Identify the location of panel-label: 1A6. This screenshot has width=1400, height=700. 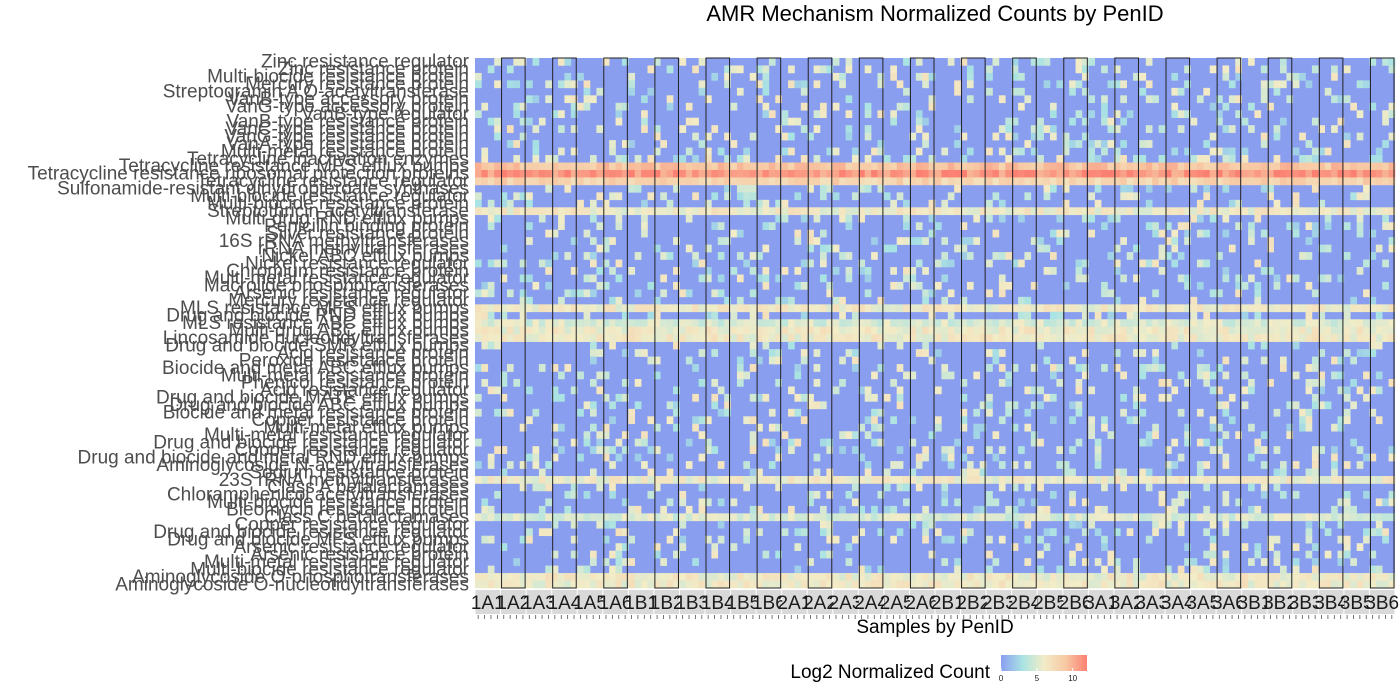
(616, 603).